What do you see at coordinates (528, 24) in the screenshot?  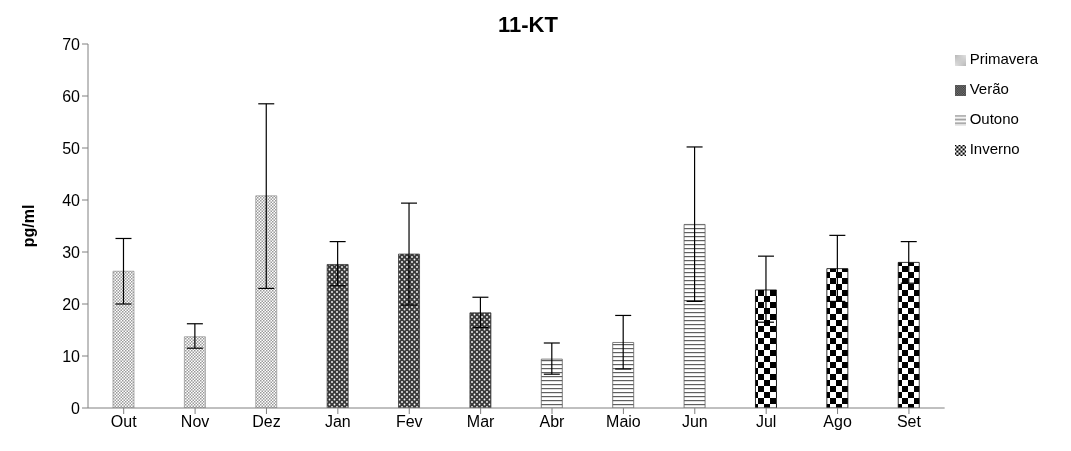 I see `chart-title: 11-KT` at bounding box center [528, 24].